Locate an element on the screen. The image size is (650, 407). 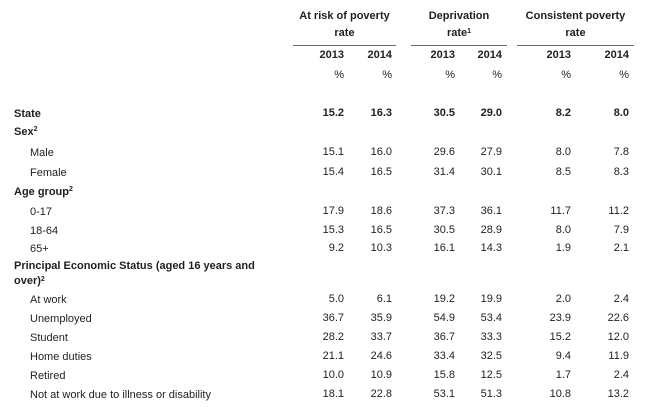
cell-value: 54.9 is located at coordinates (444, 318).